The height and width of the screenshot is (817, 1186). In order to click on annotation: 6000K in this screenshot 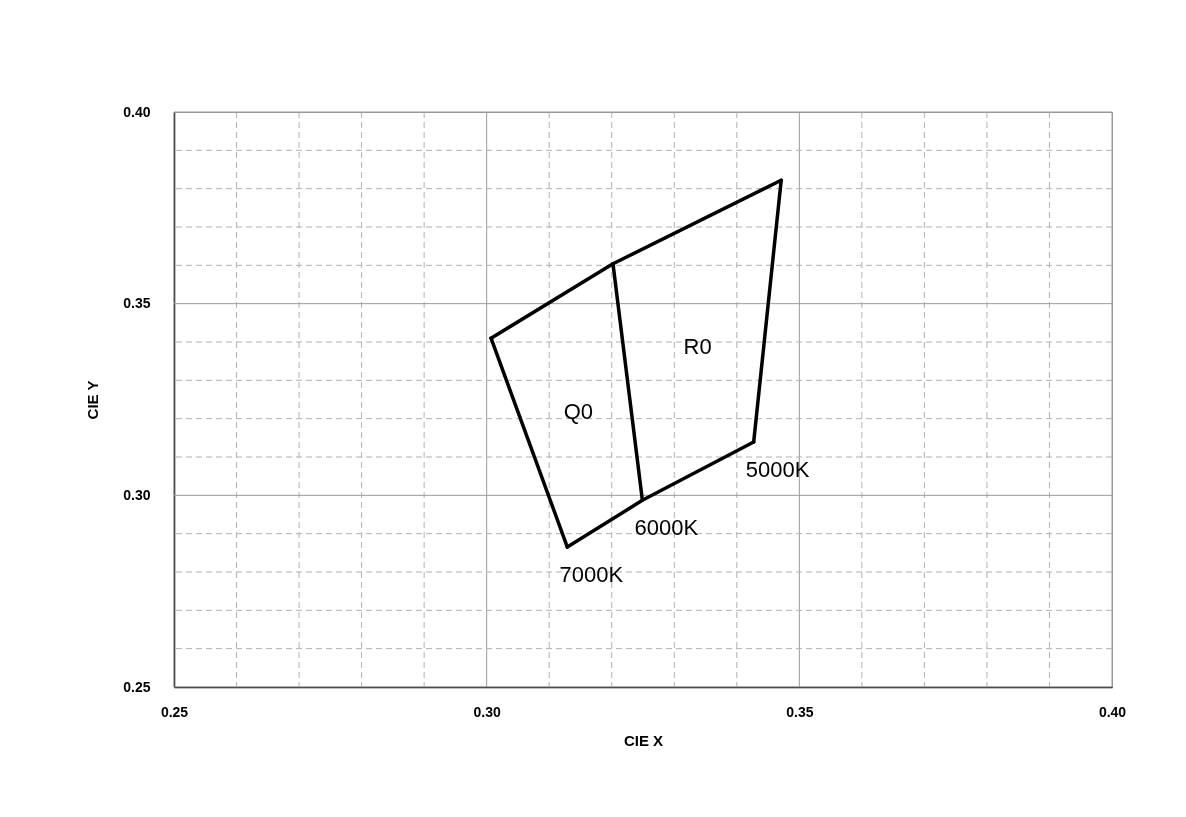, I will do `click(666, 528)`.